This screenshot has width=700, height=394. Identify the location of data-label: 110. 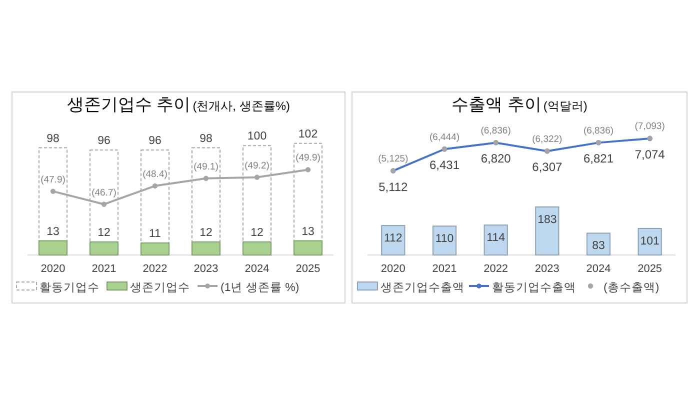
(444, 239).